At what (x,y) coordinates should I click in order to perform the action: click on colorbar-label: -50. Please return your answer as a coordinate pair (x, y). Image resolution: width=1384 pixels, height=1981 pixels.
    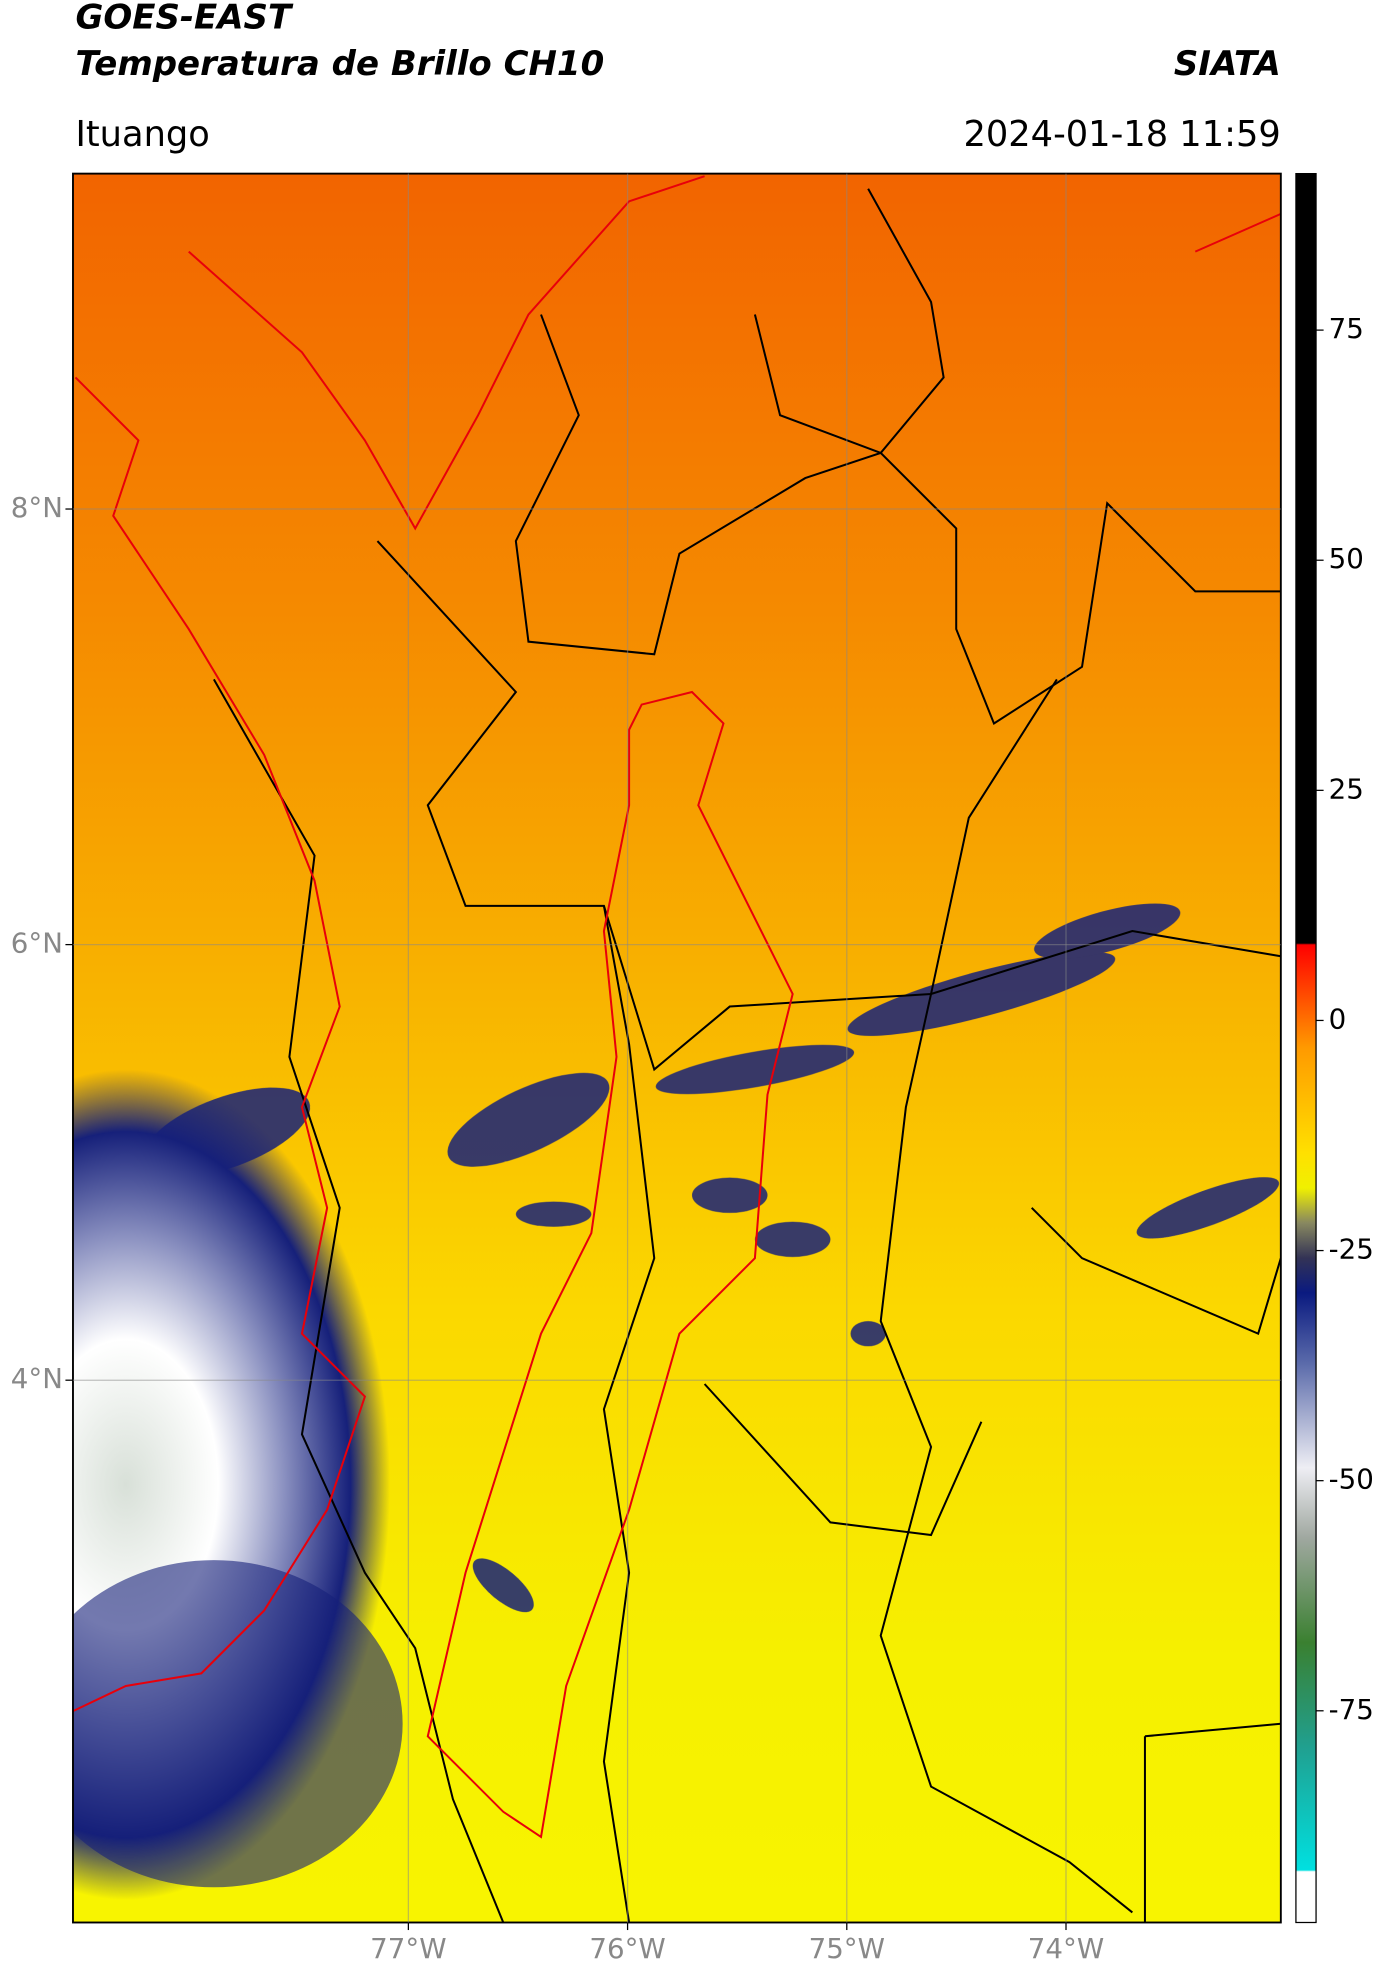
    Looking at the image, I should click on (1351, 1479).